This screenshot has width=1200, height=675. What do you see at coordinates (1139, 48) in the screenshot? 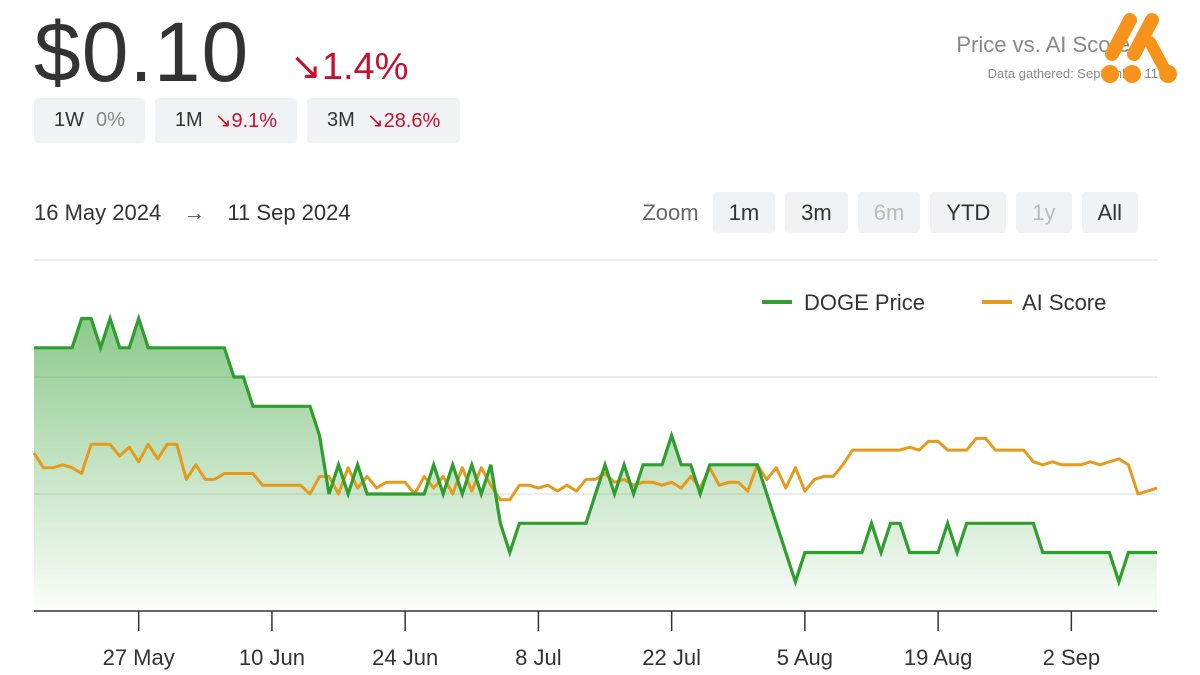
I see `brand-logo-icon` at bounding box center [1139, 48].